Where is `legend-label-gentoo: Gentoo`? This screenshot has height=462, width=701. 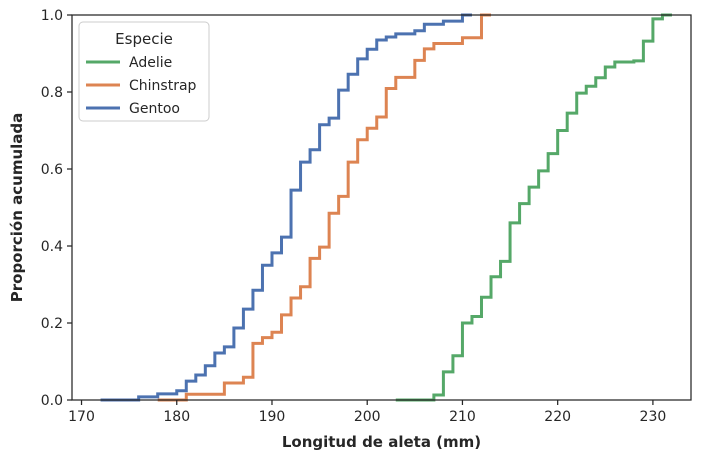
legend-label-gentoo: Gentoo is located at coordinates (154, 109).